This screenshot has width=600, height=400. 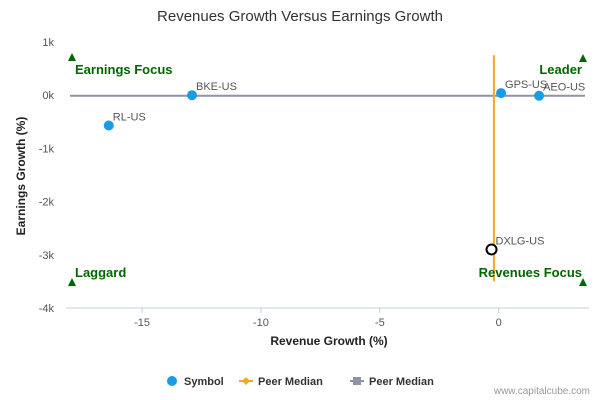 I want to click on x-tick-label: -10, so click(x=261, y=323).